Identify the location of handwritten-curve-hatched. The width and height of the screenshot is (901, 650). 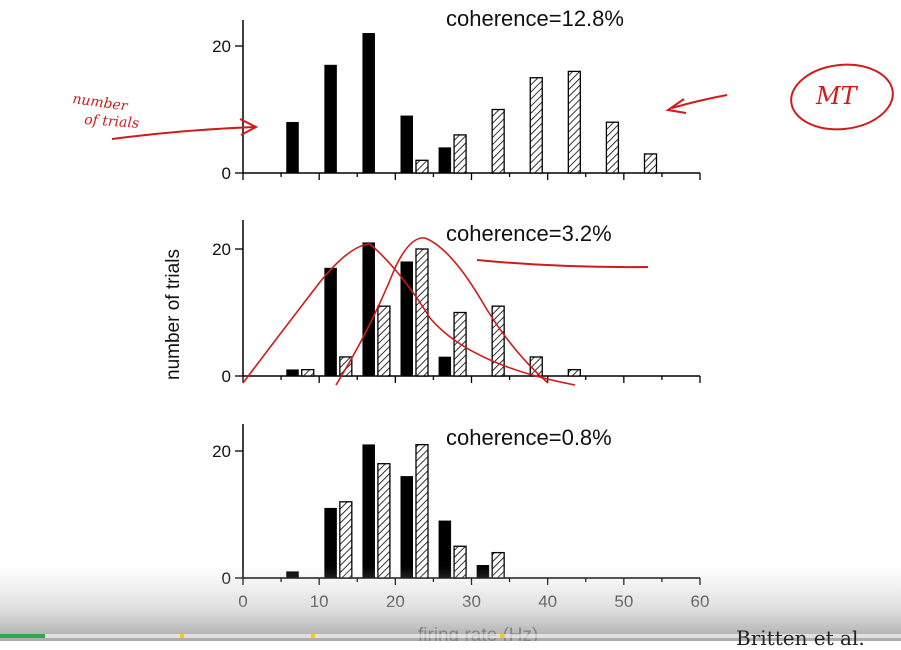
(442, 311).